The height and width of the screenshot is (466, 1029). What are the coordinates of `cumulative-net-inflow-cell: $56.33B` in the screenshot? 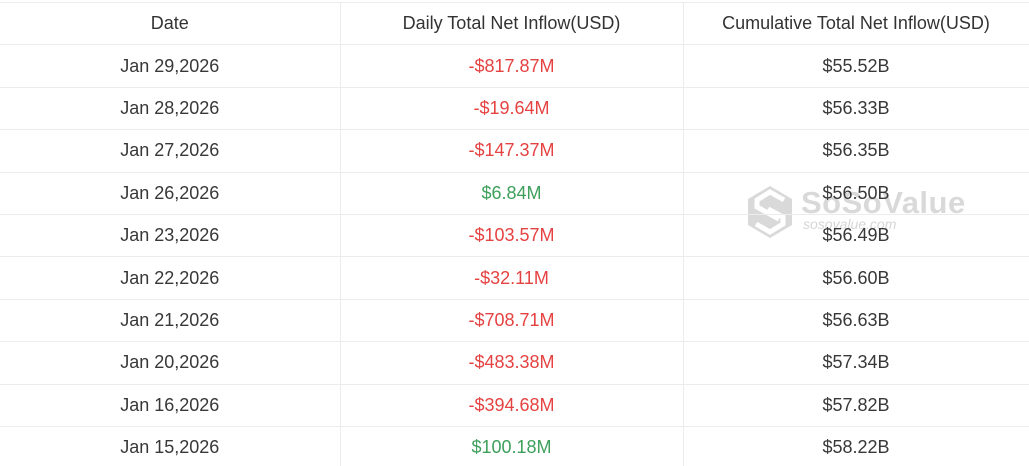 It's located at (855, 109).